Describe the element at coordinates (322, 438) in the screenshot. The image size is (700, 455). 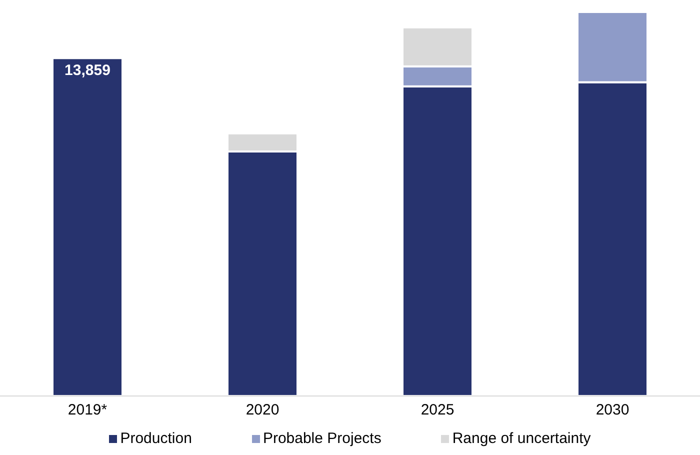
I see `legend-label: Probable Projects` at that location.